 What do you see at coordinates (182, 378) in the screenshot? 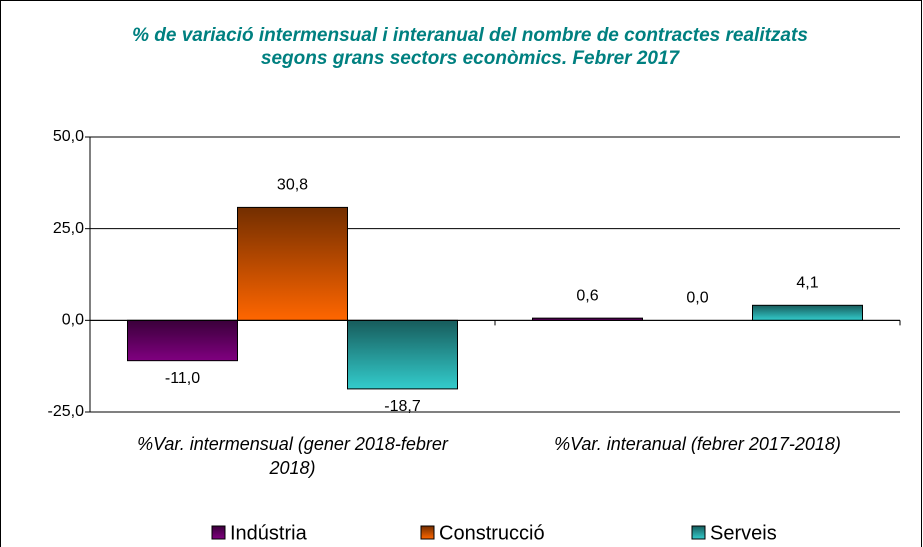
I see `value-label: -11,0` at bounding box center [182, 378].